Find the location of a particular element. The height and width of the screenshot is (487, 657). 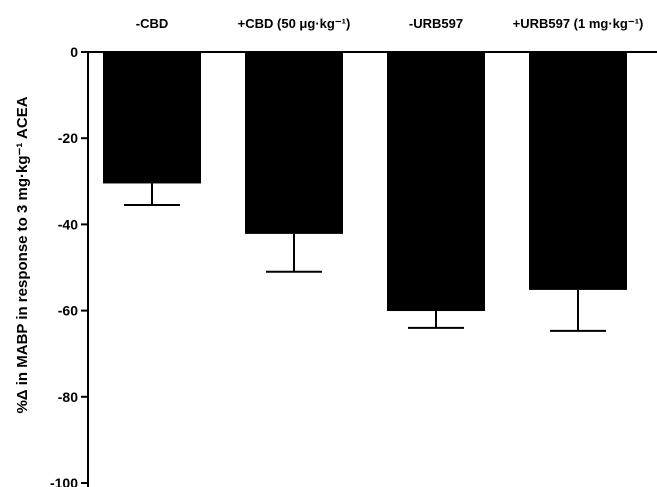

category-label: +URB597 (1 mg·kg⁻¹) is located at coordinates (578, 23).